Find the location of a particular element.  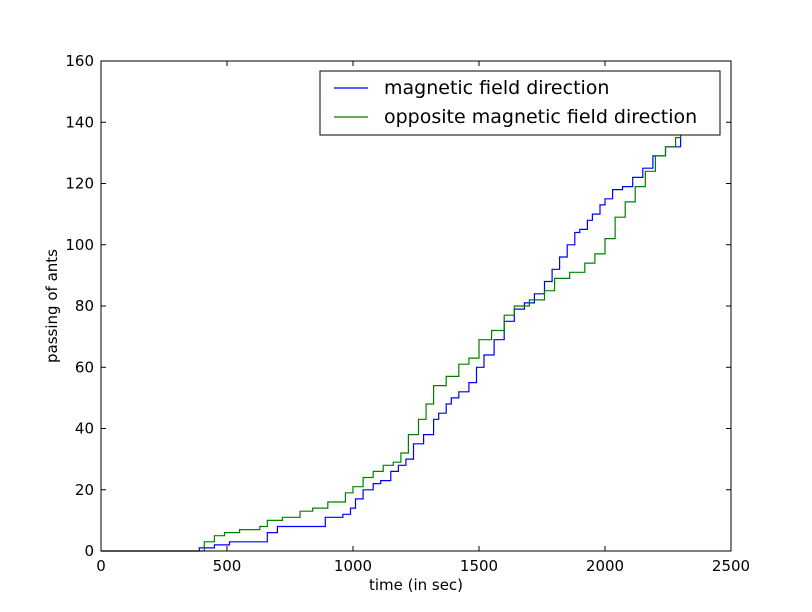

x-tick-label: 2000 is located at coordinates (605, 566).